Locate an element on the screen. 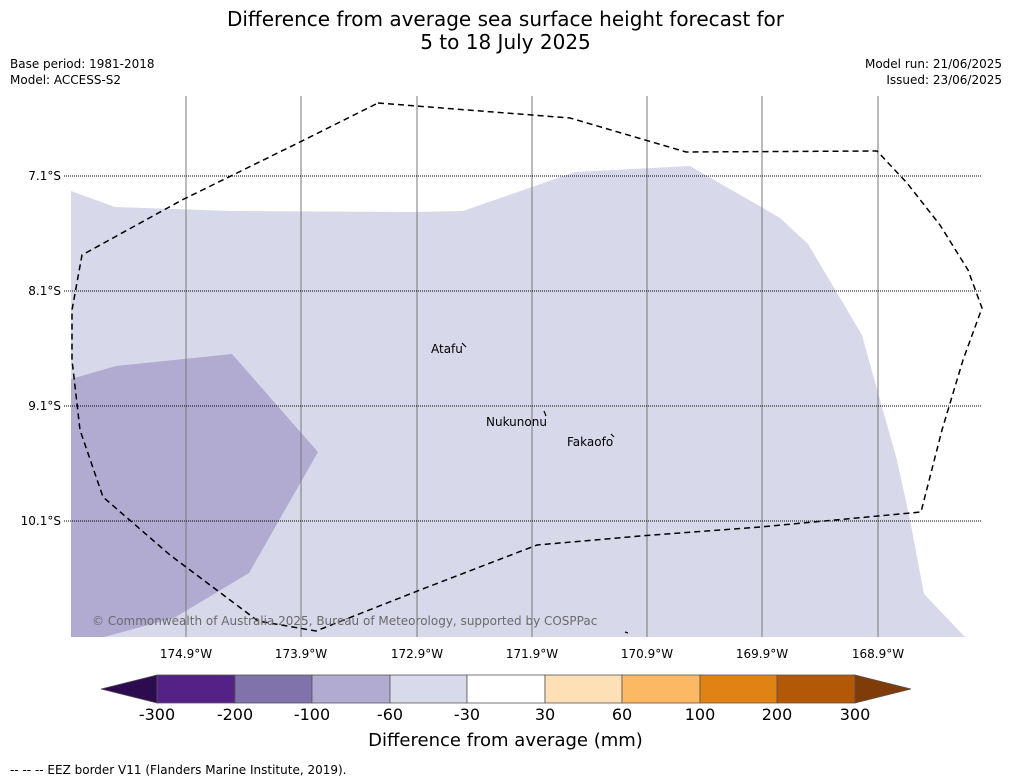  swains-mark is located at coordinates (626, 632).